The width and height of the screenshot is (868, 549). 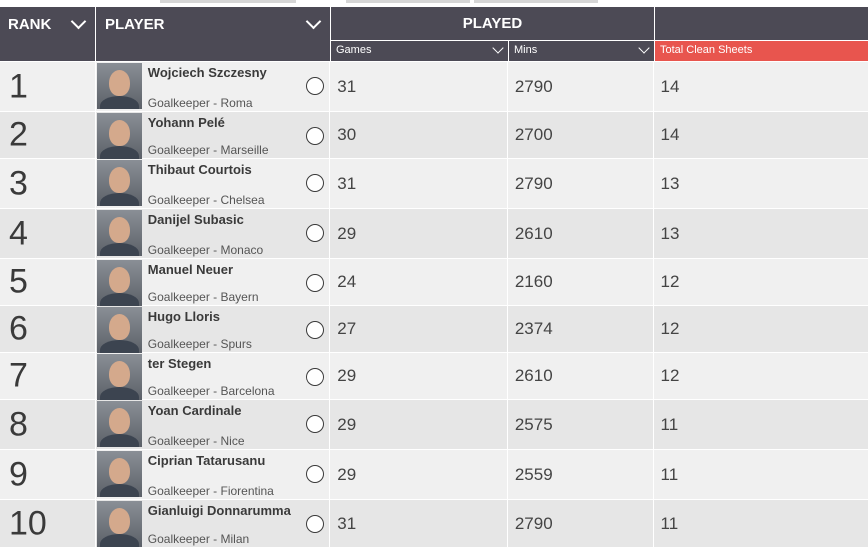 What do you see at coordinates (419, 51) in the screenshot?
I see `games-column-header: Games` at bounding box center [419, 51].